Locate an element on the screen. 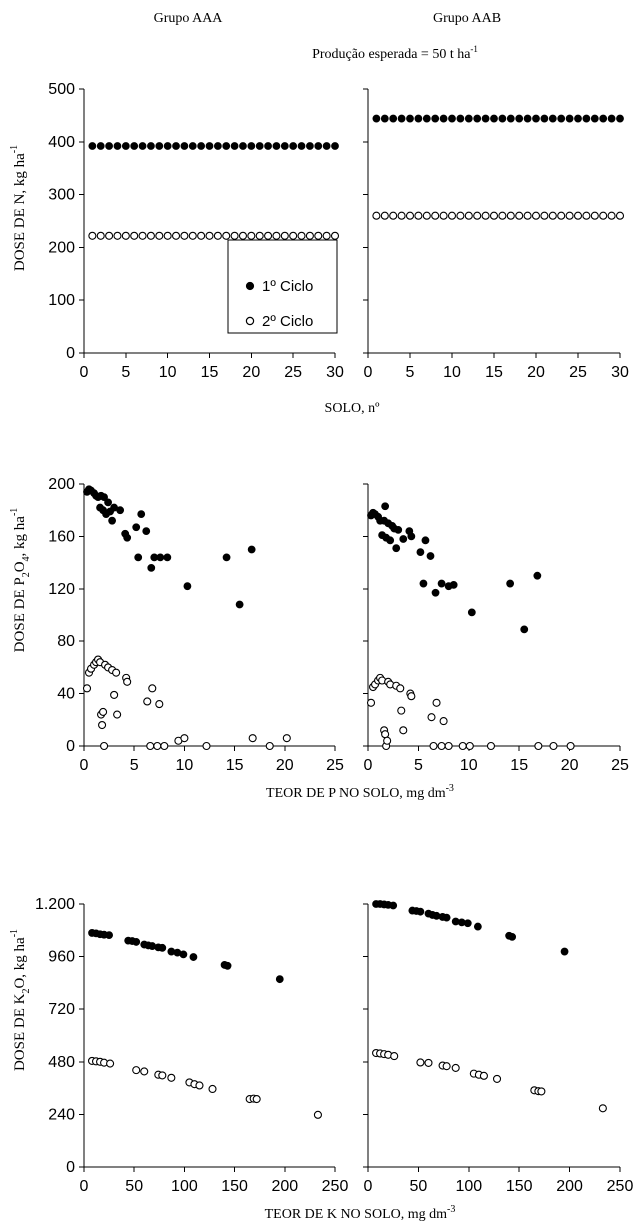  x-tick-label: 200 is located at coordinates (569, 1186).